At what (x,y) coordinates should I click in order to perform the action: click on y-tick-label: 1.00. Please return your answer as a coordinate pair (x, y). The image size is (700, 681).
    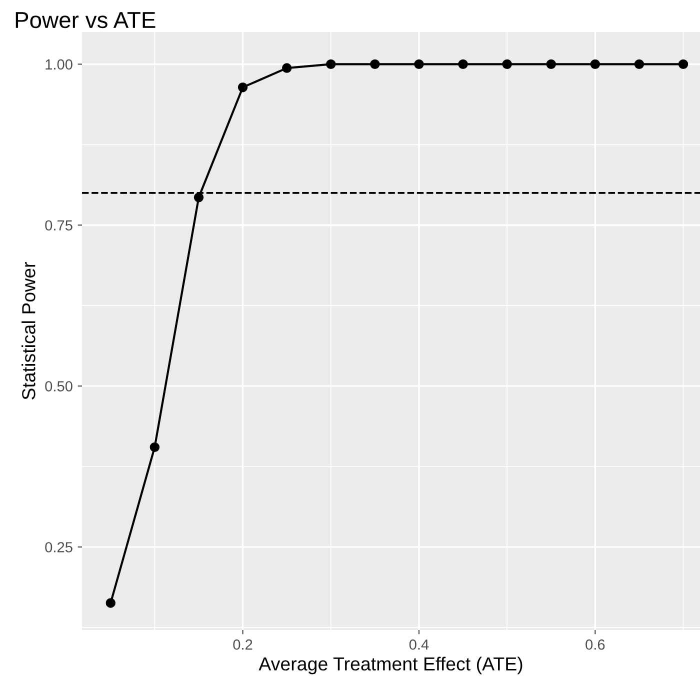
    Looking at the image, I should click on (59, 64).